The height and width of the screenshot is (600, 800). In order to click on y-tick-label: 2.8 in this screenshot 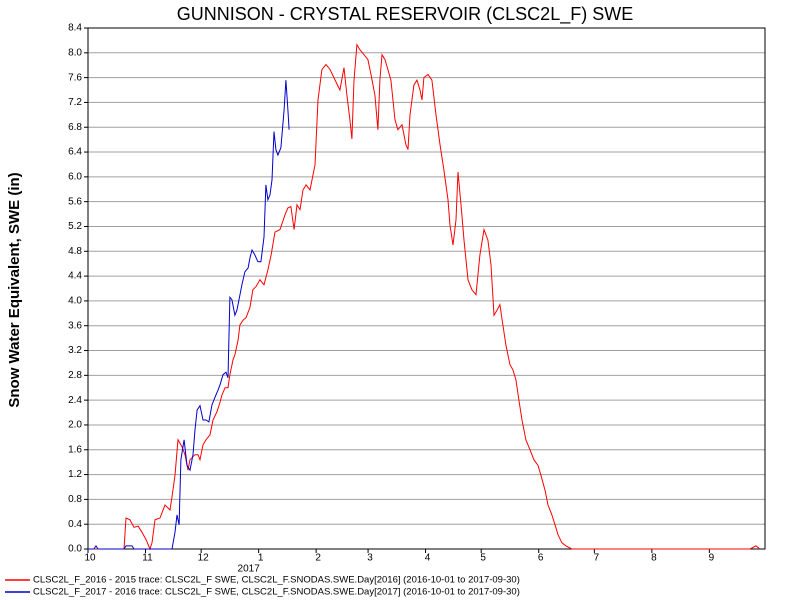, I will do `click(75, 375)`.